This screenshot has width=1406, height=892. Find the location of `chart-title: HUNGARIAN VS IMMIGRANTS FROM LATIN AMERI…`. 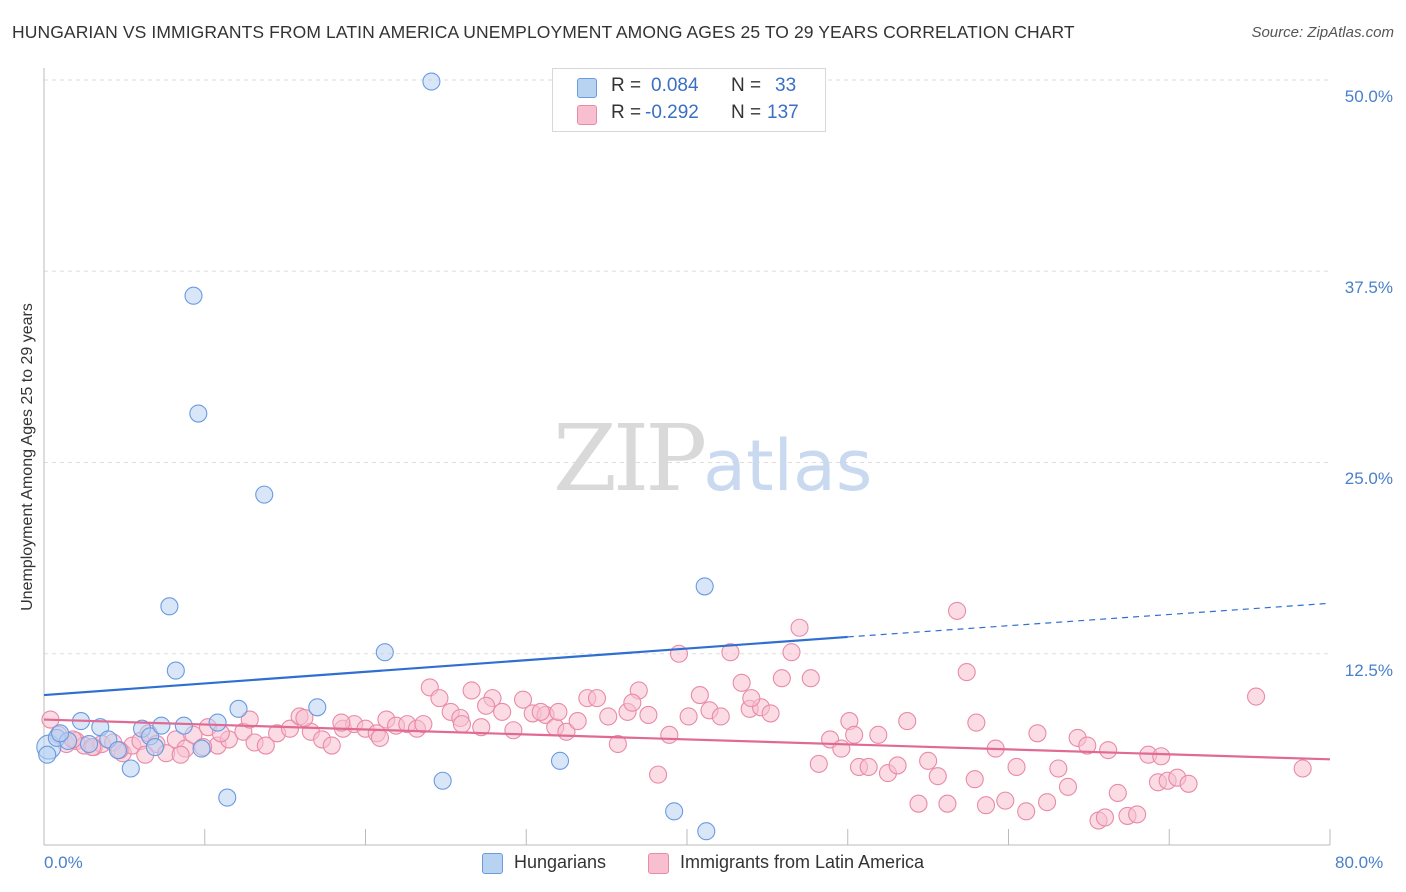

chart-title: HUNGARIAN VS IMMIGRANTS FROM LATIN AMERI… is located at coordinates (543, 32).